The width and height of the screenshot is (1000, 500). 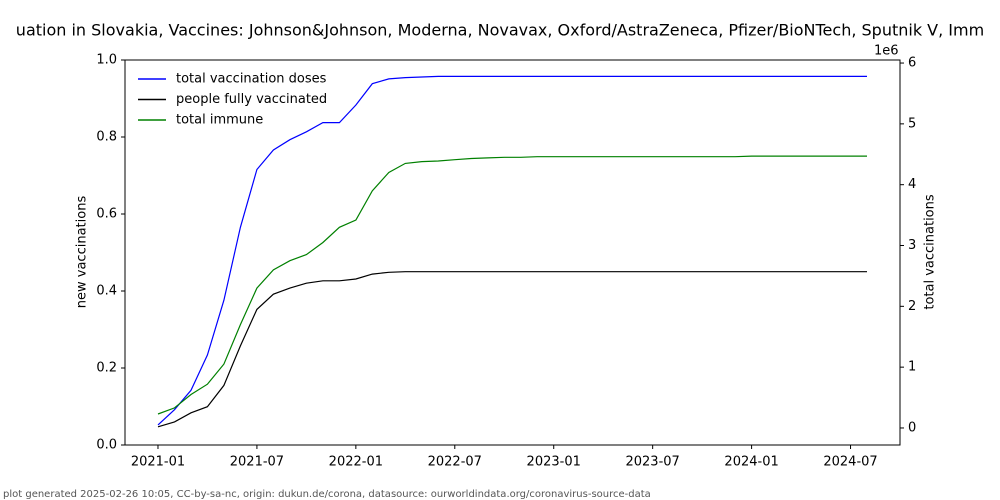 I want to click on y2-tick-label: 0, so click(x=912, y=427).